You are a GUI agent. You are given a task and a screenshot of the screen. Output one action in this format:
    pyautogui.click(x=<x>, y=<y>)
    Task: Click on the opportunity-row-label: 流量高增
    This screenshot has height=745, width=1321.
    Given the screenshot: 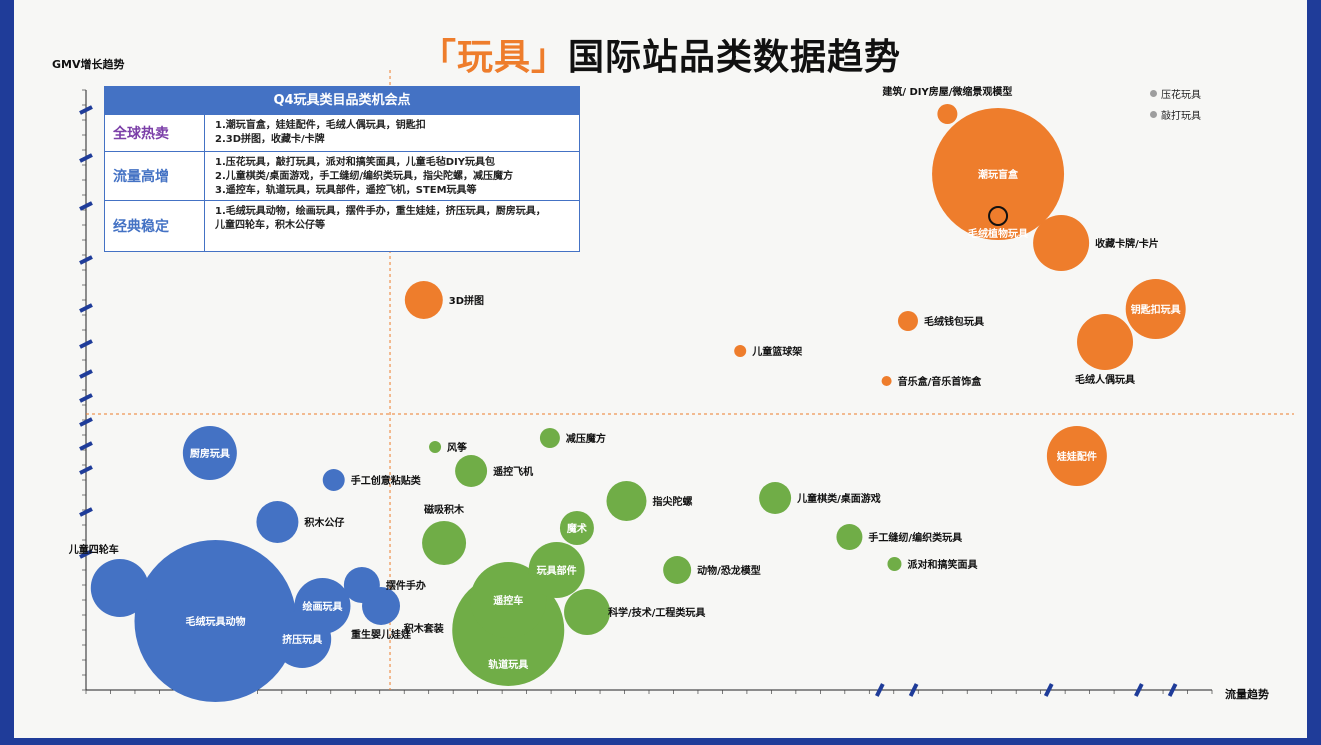 What is the action you would take?
    pyautogui.click(x=155, y=176)
    